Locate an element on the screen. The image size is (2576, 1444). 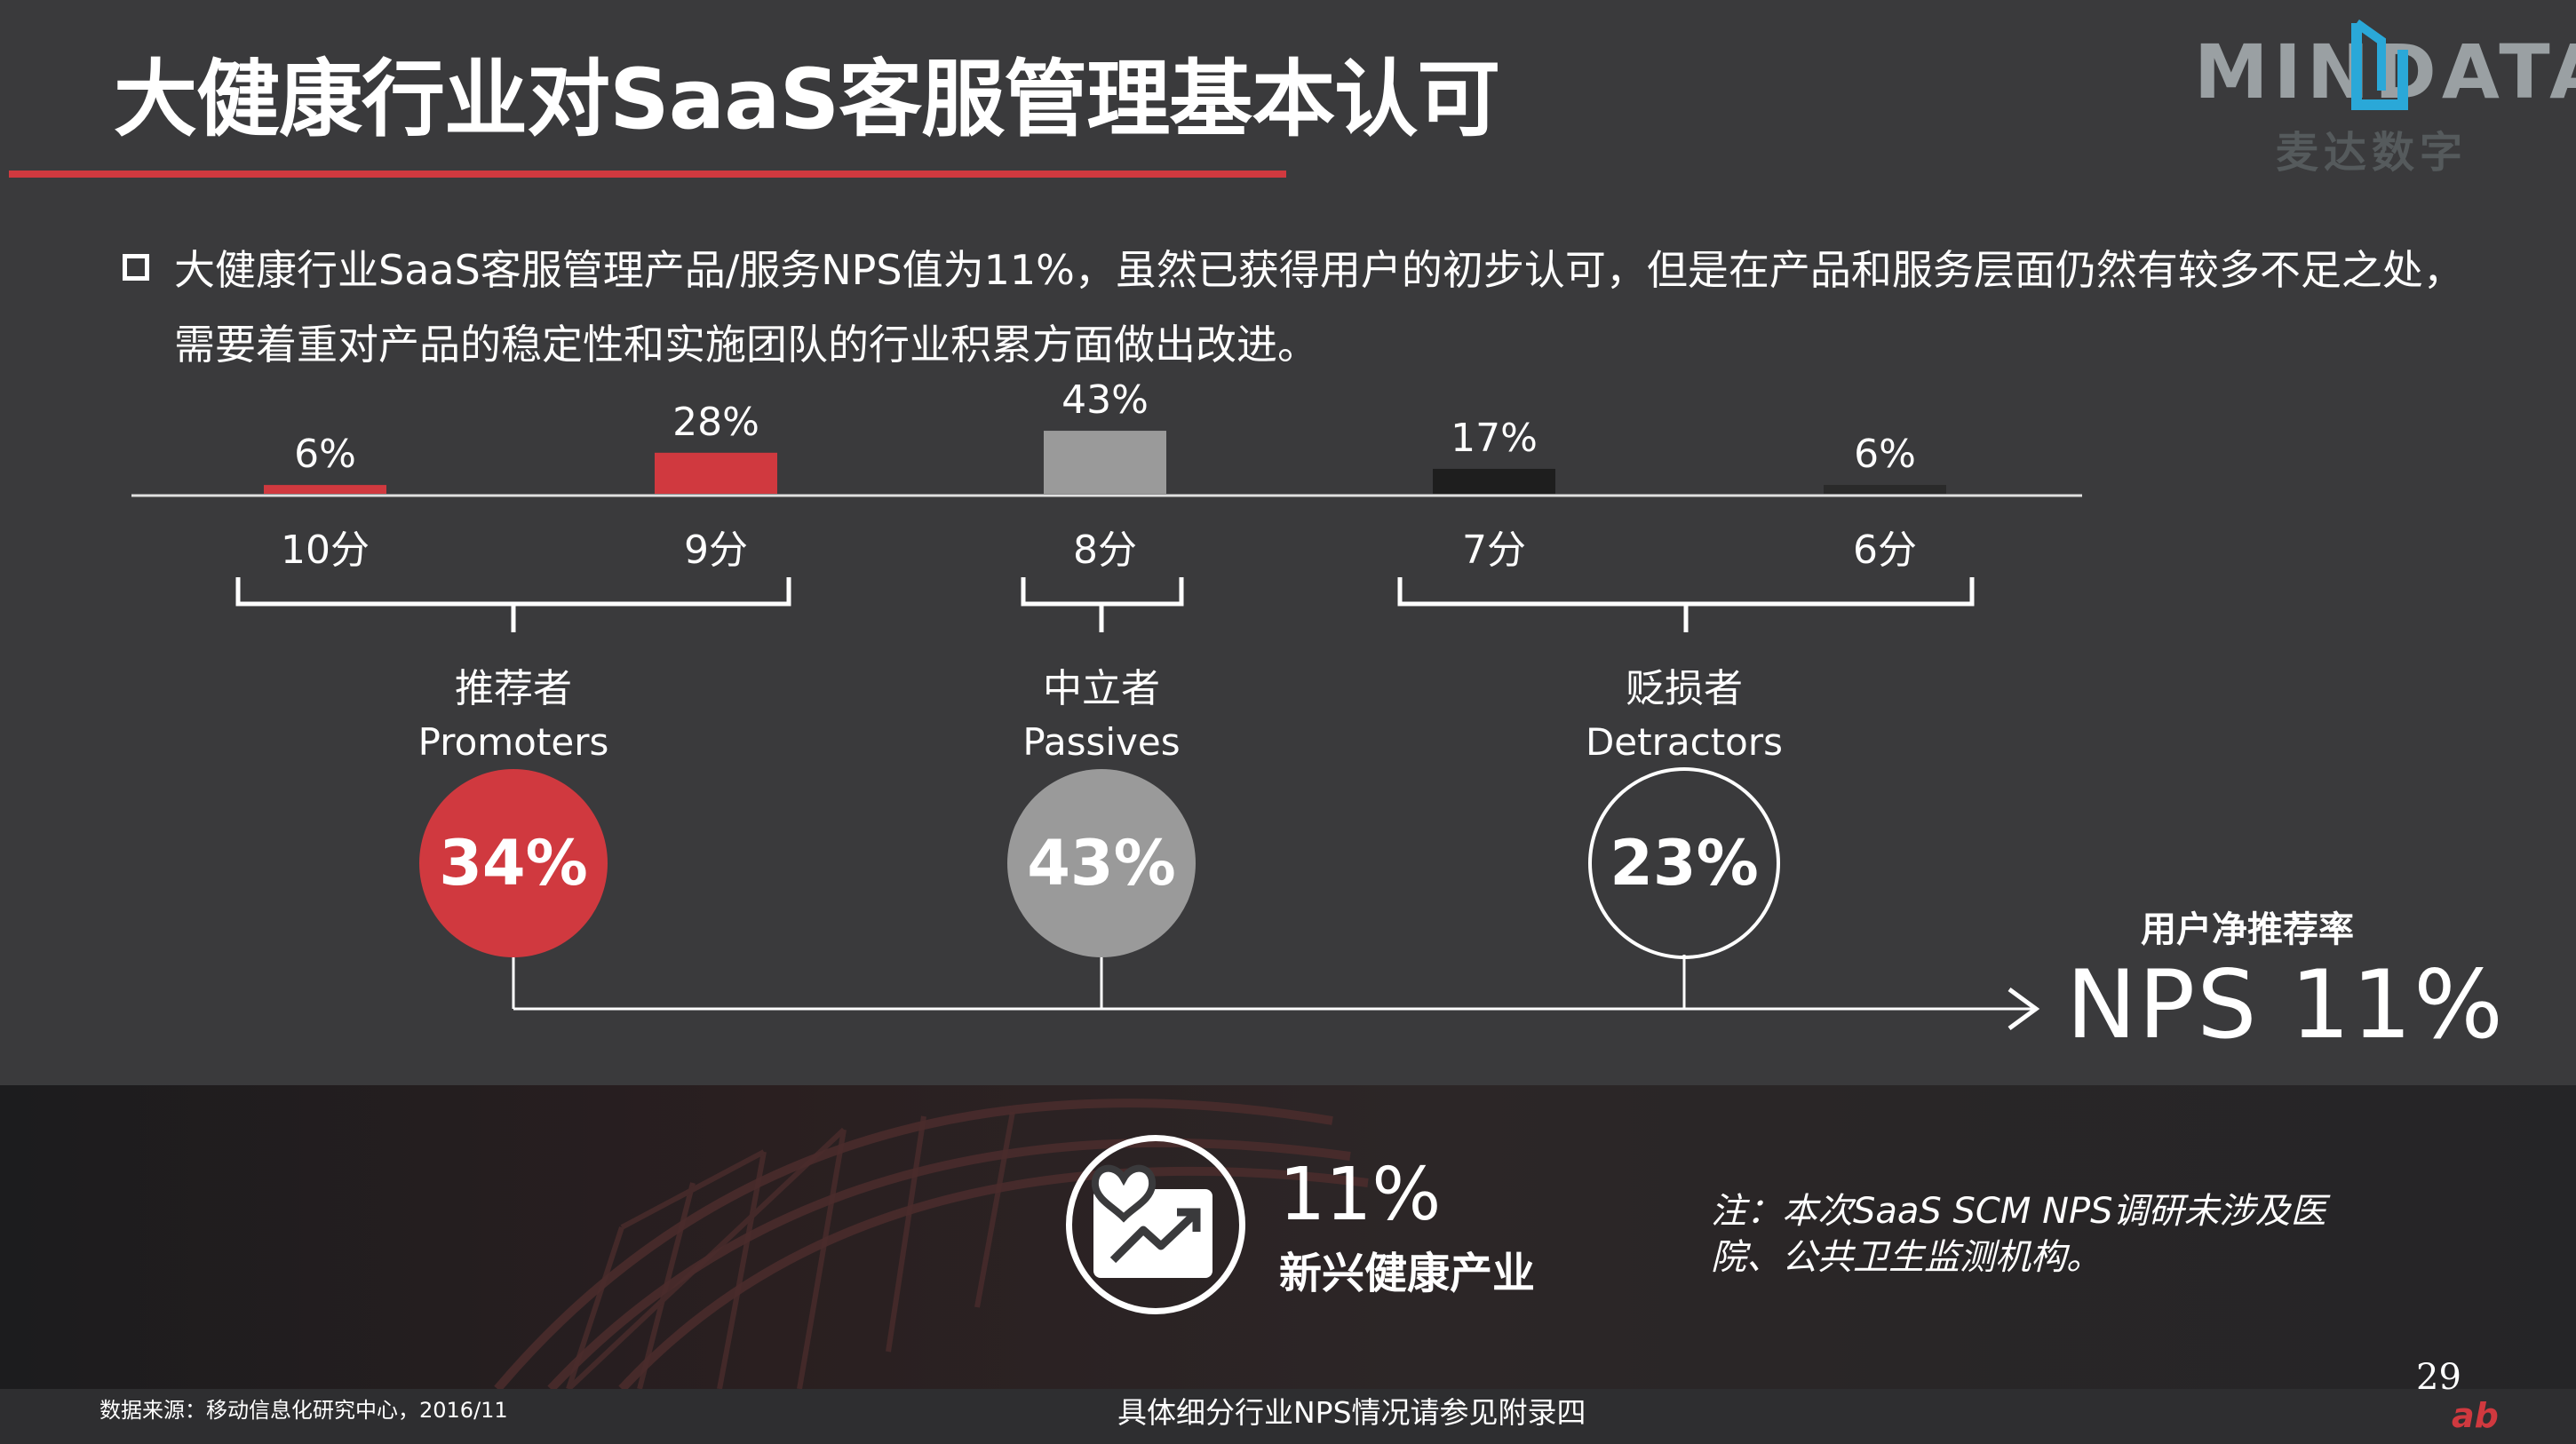
bracket-detractors is located at coordinates (1686, 604).